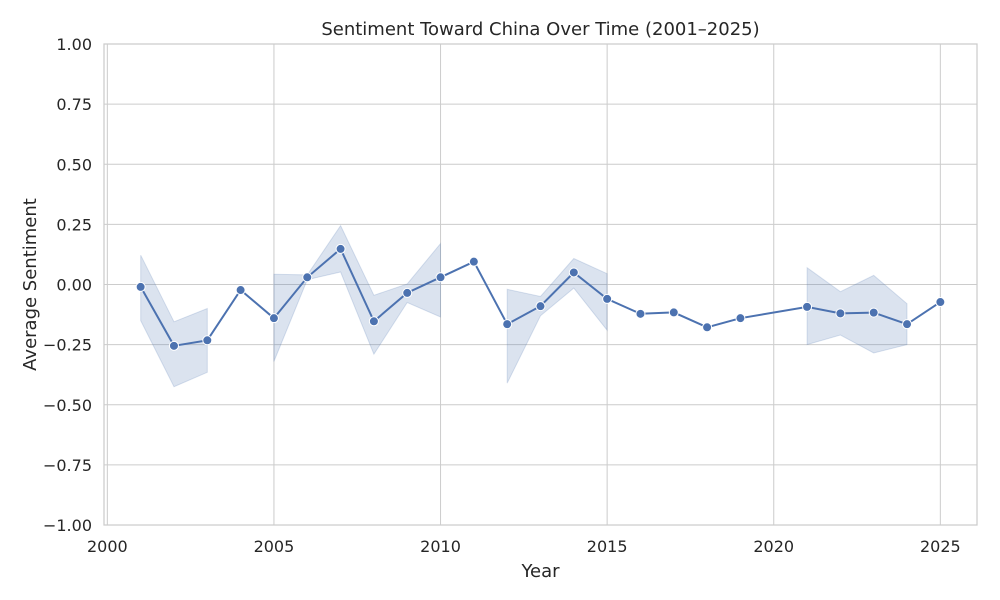  I want to click on y-tick-label: 0.75, so click(74, 104).